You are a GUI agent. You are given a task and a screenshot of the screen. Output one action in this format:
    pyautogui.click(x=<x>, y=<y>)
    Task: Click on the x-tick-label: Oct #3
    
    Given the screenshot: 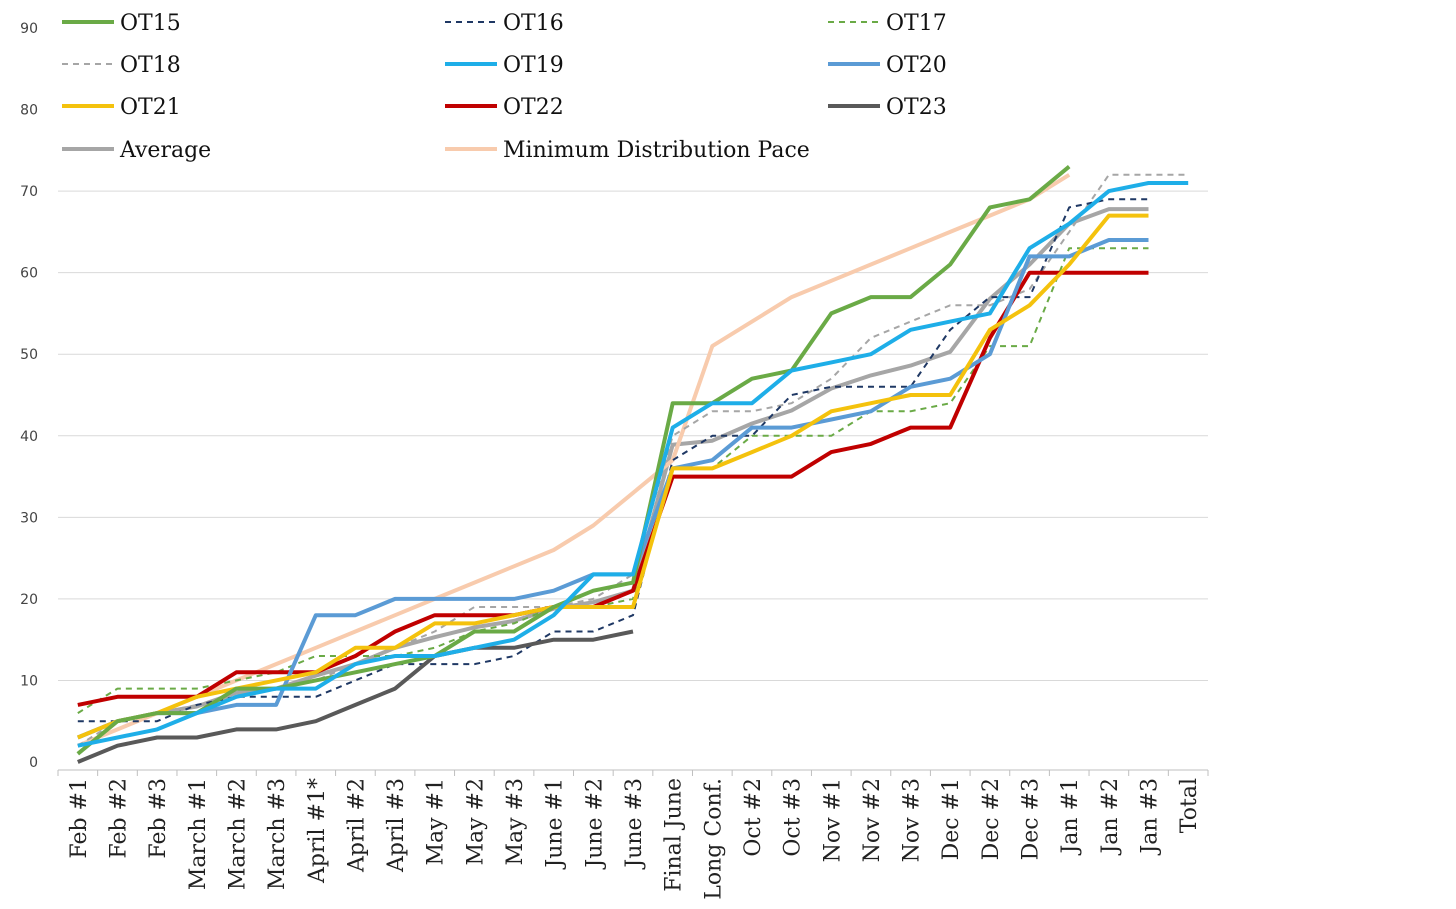 What is the action you would take?
    pyautogui.click(x=793, y=817)
    